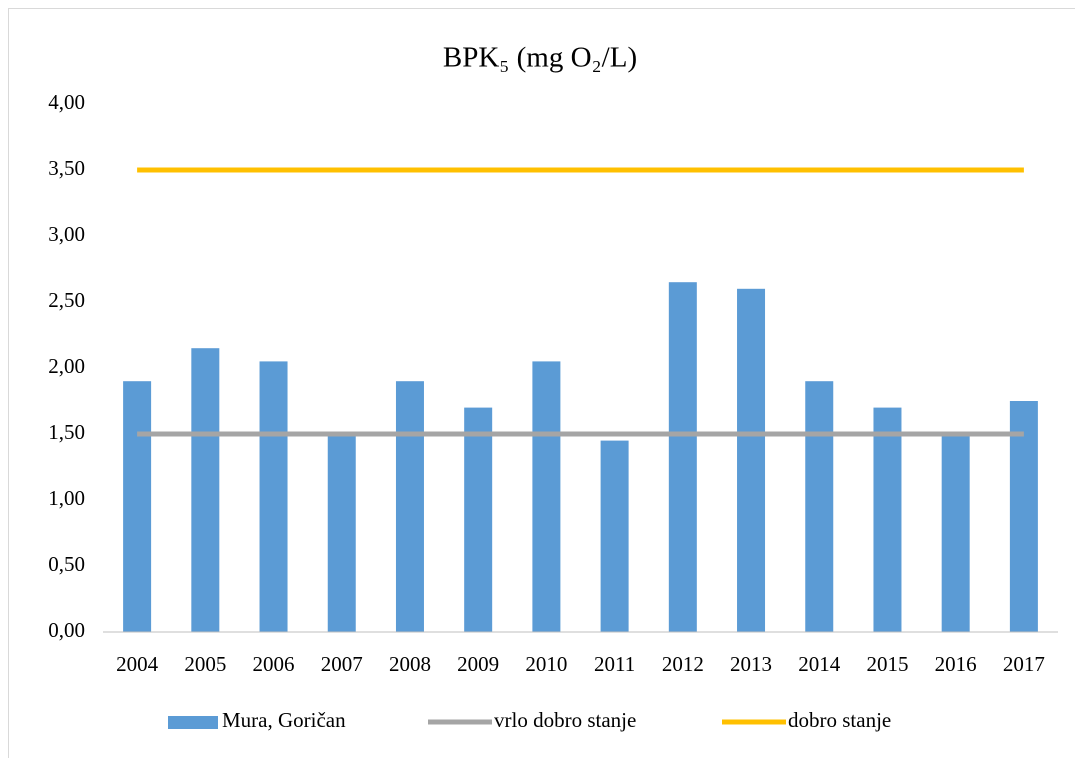  Describe the element at coordinates (205, 664) in the screenshot. I see `x-tick-label: 2005` at that location.